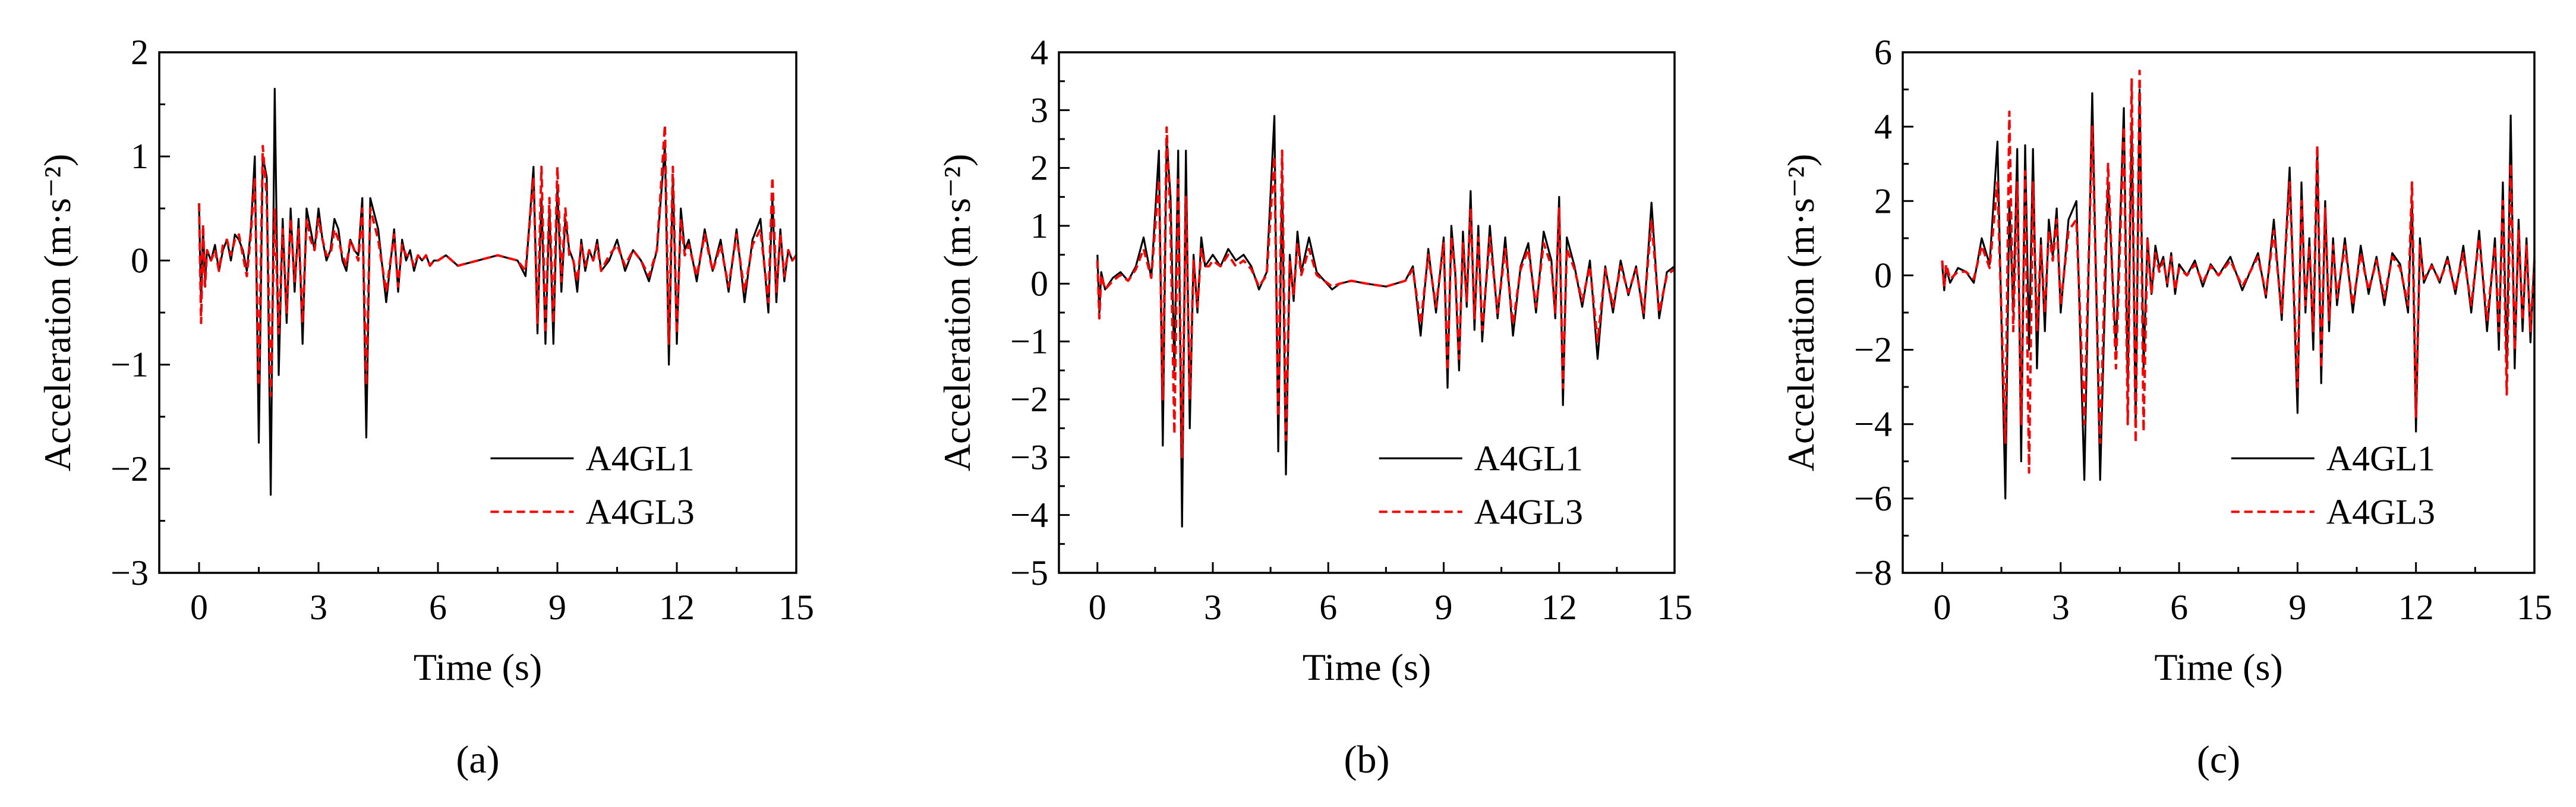 The image size is (2576, 807). I want to click on y-tick-label: 3, so click(1039, 110).